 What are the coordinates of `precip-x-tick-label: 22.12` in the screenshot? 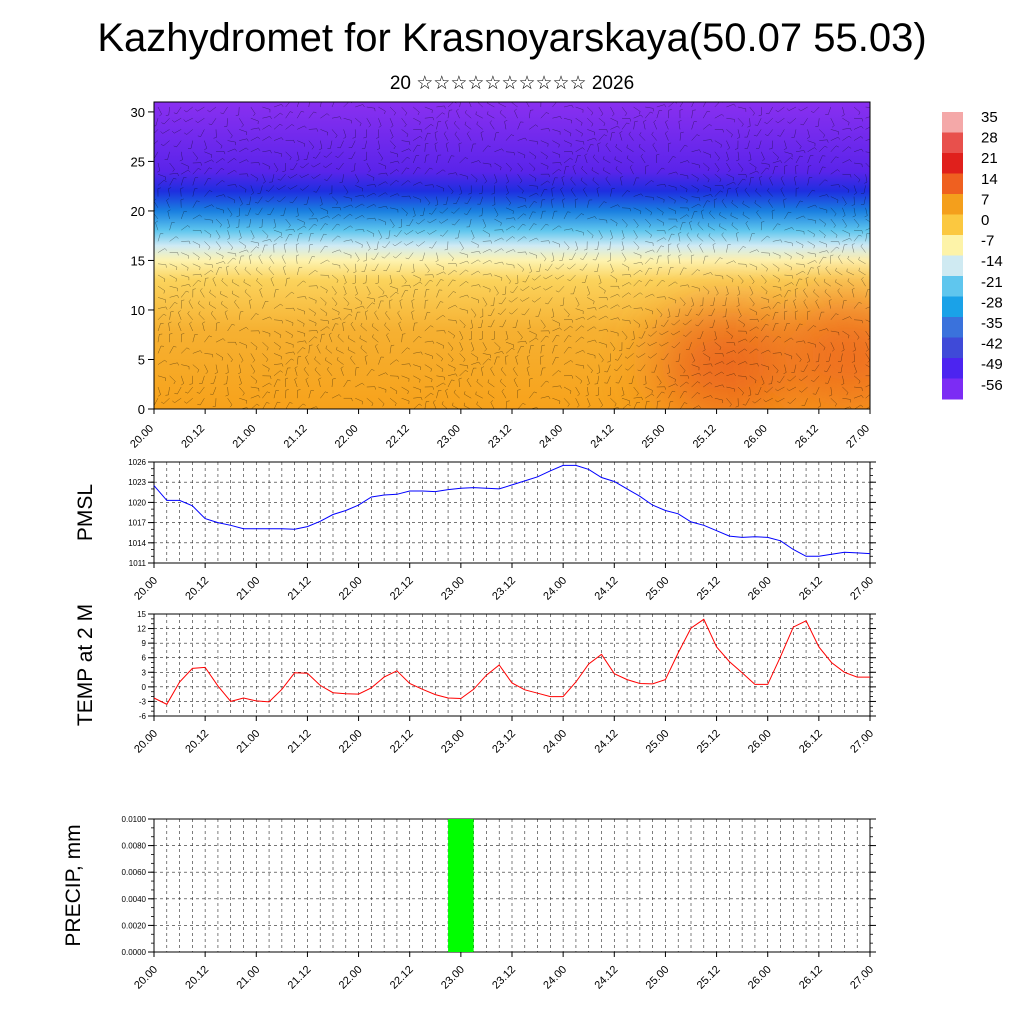 It's located at (402, 978).